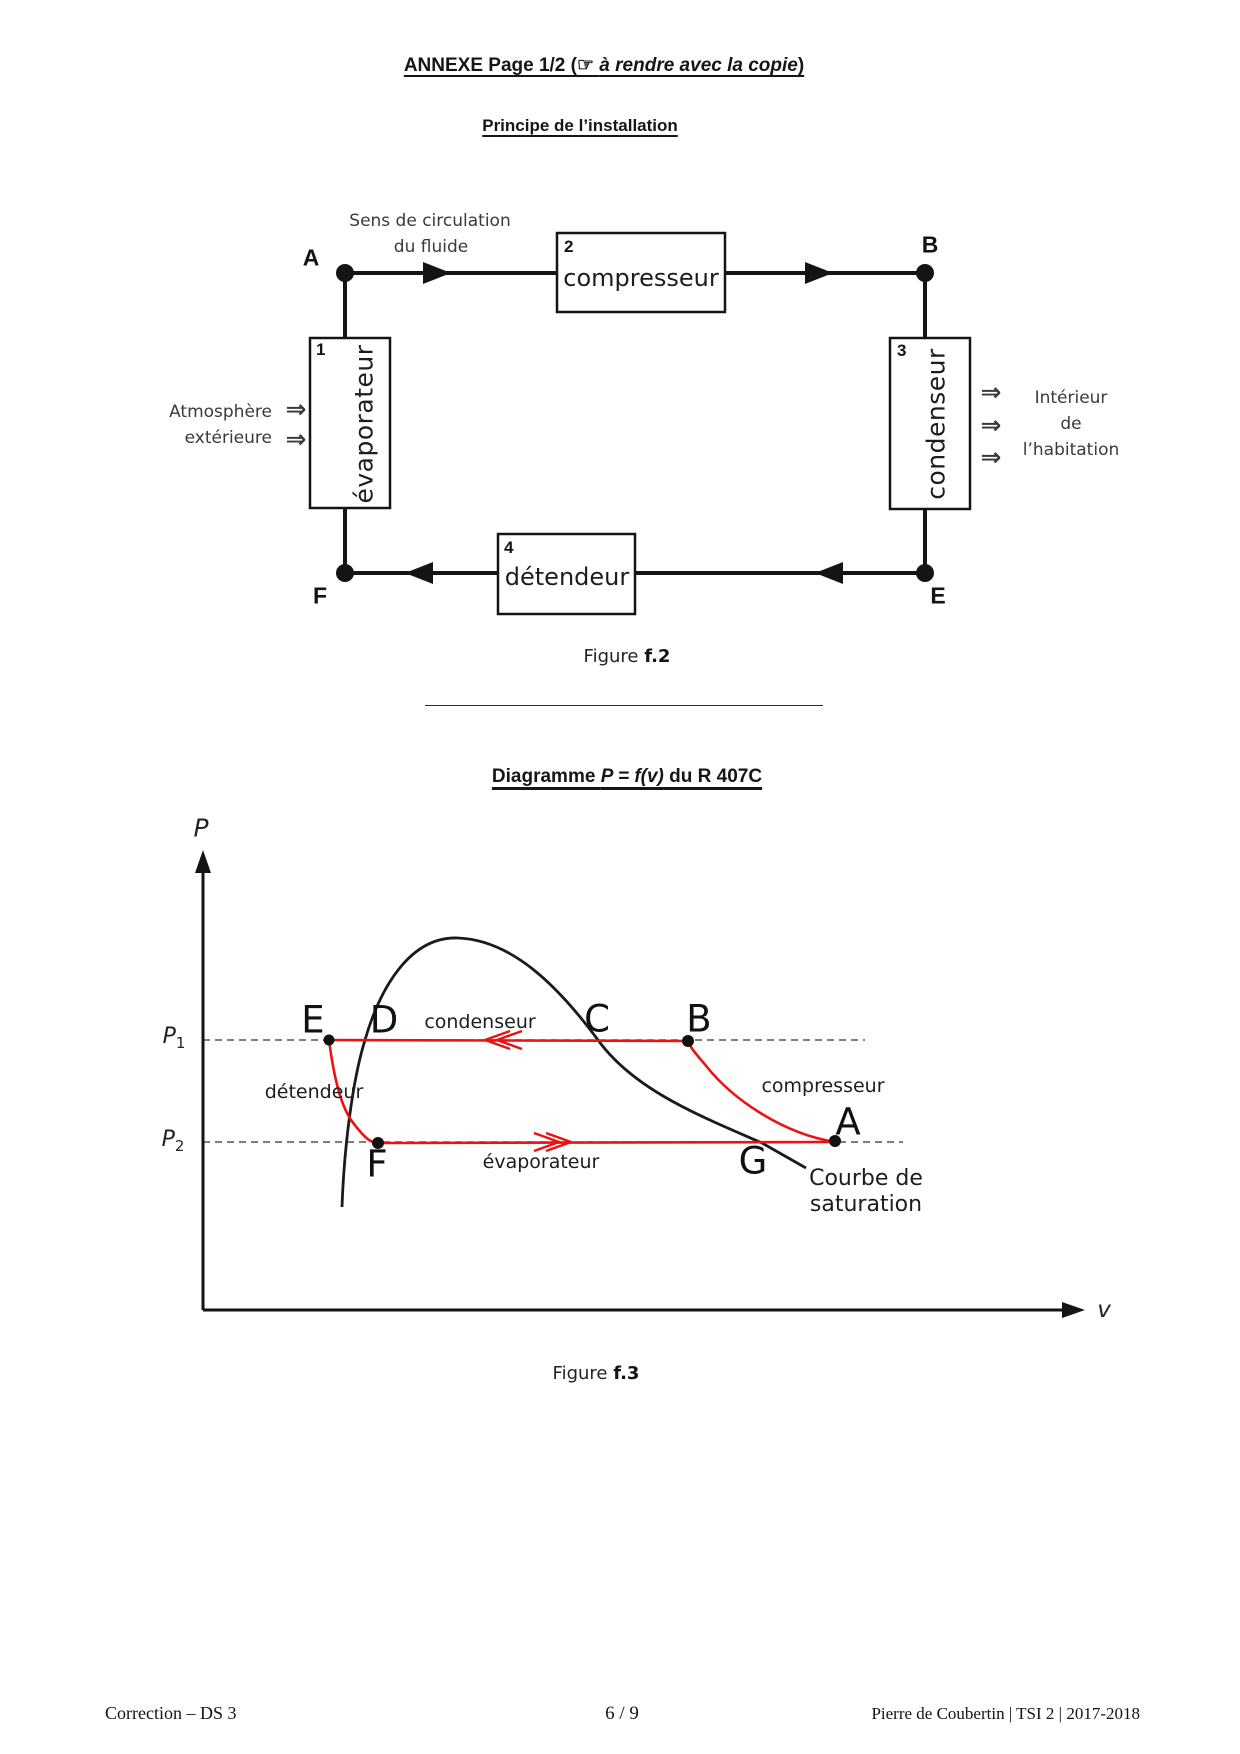 The width and height of the screenshot is (1240, 1754). Describe the element at coordinates (1071, 398) in the screenshot. I see `interior-label-line1: Intérieur` at that location.